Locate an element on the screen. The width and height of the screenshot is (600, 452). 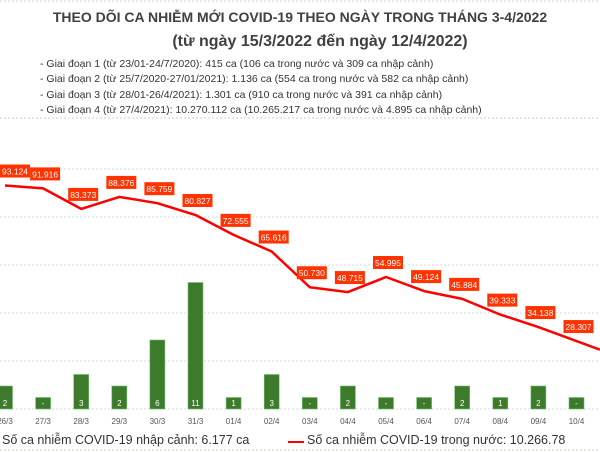
legend-imported-cases: Số ca nhiễm COVID-19 nhập cảnh: 6.177 ca is located at coordinates (126, 440).